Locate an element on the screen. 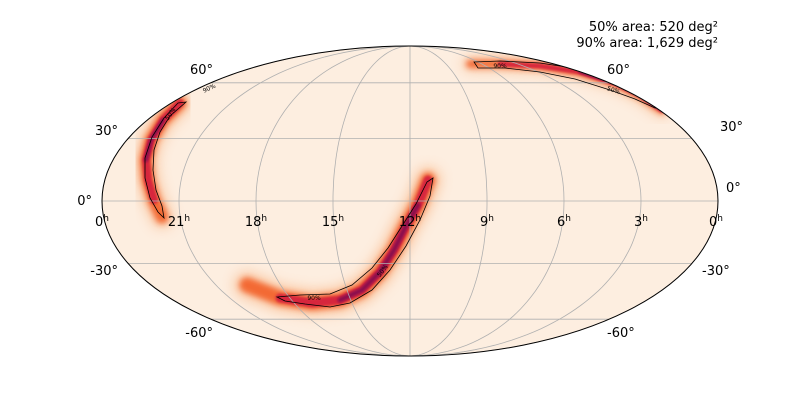  dec-tick-label-right: -60° is located at coordinates (621, 333).